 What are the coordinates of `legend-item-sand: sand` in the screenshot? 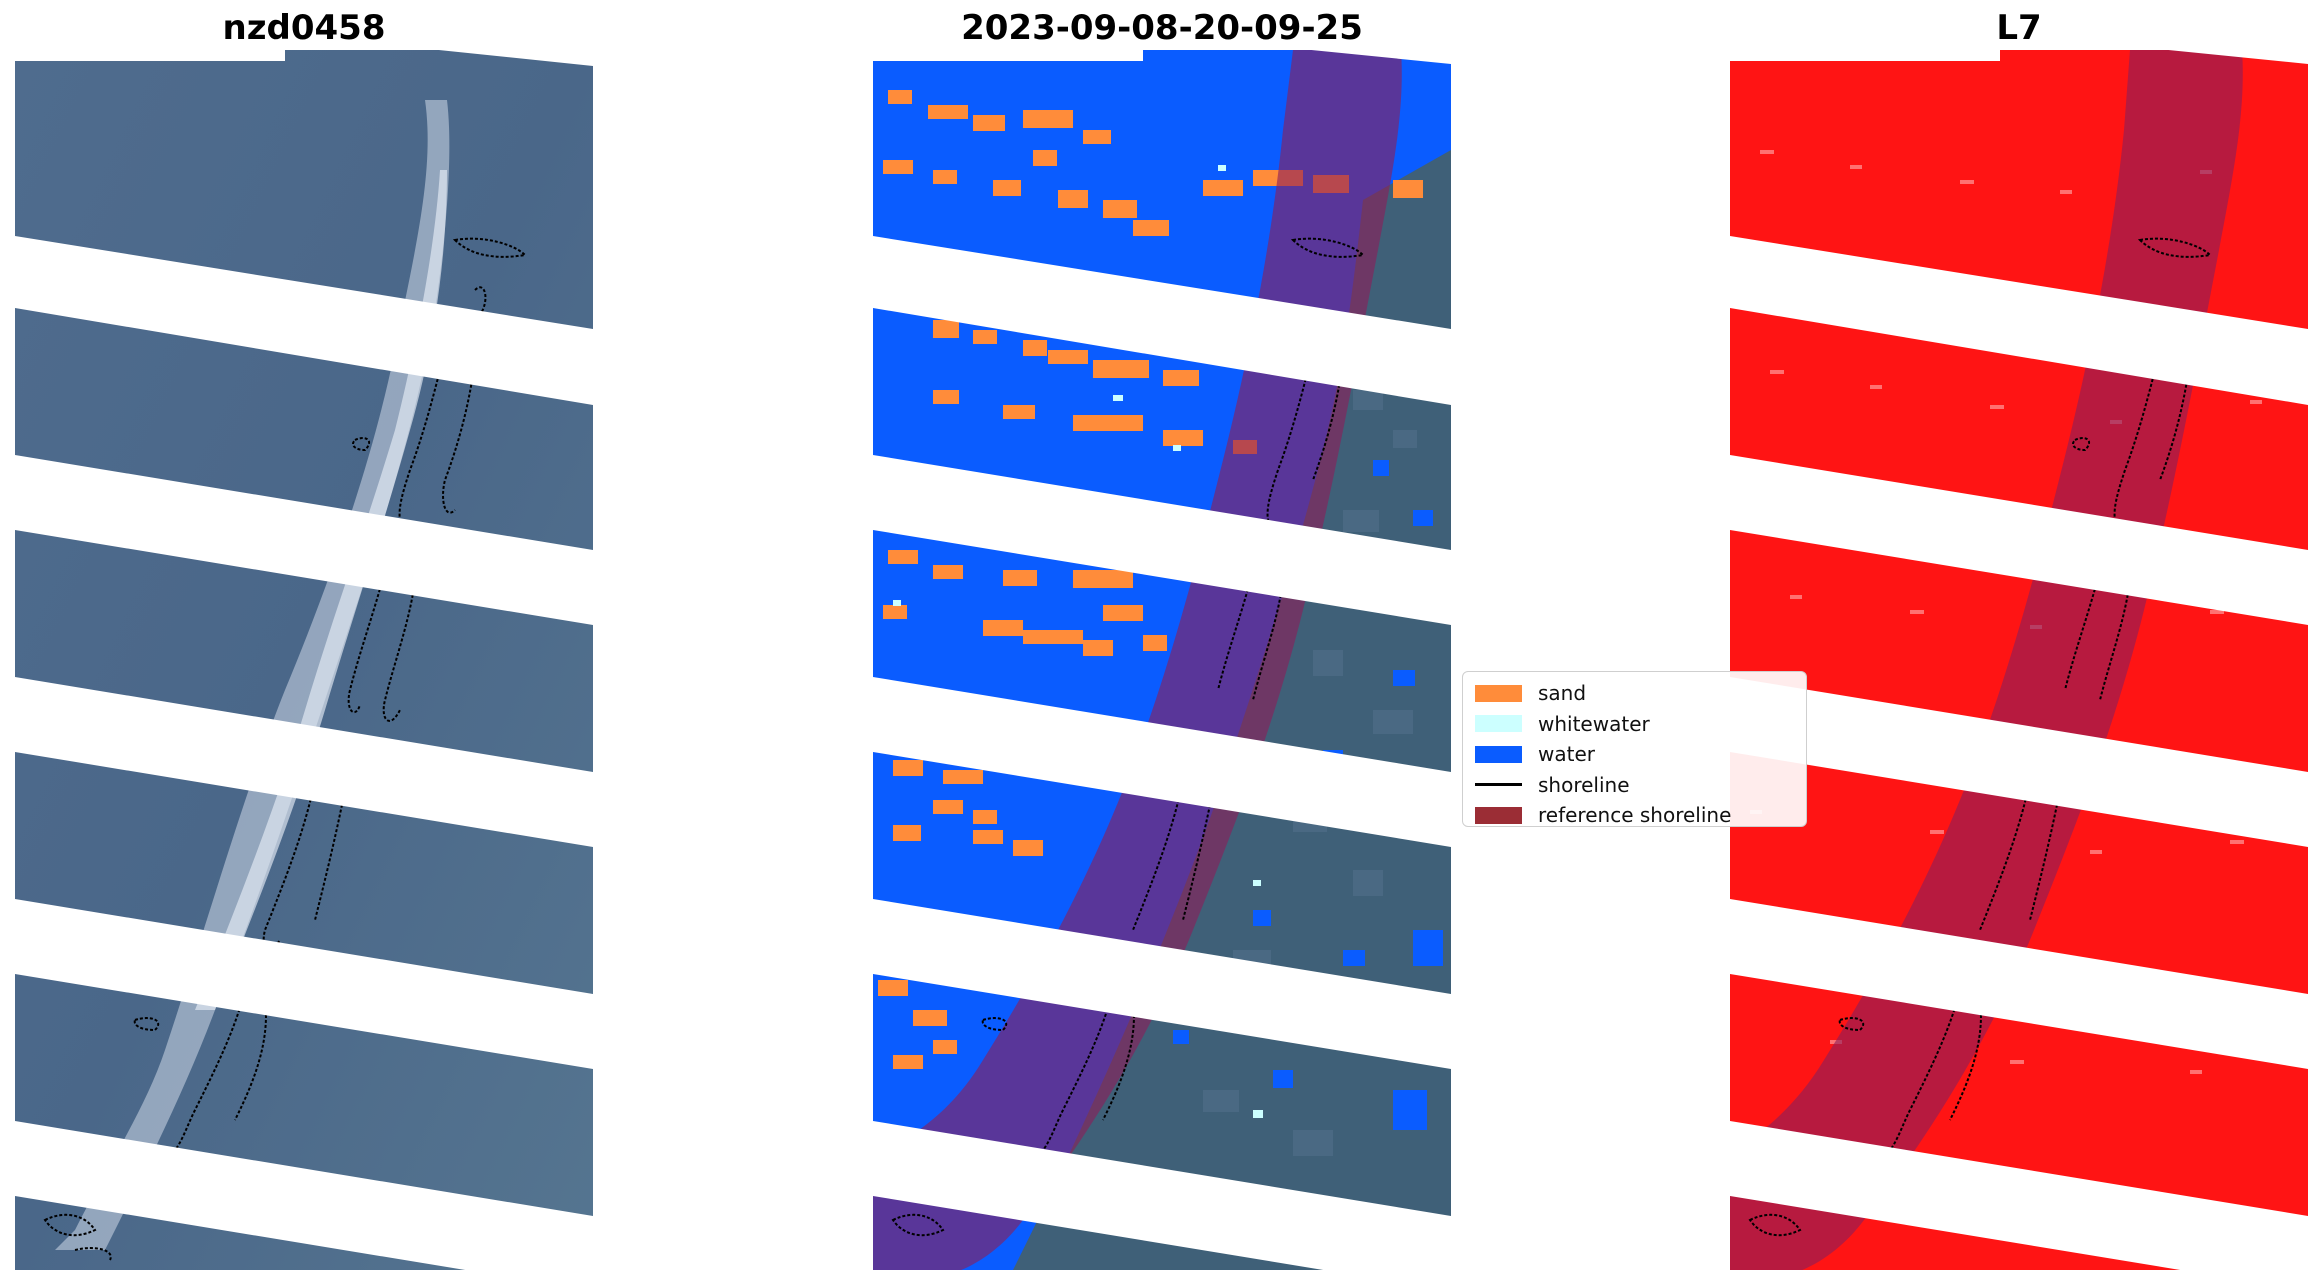 It's located at (1634, 693).